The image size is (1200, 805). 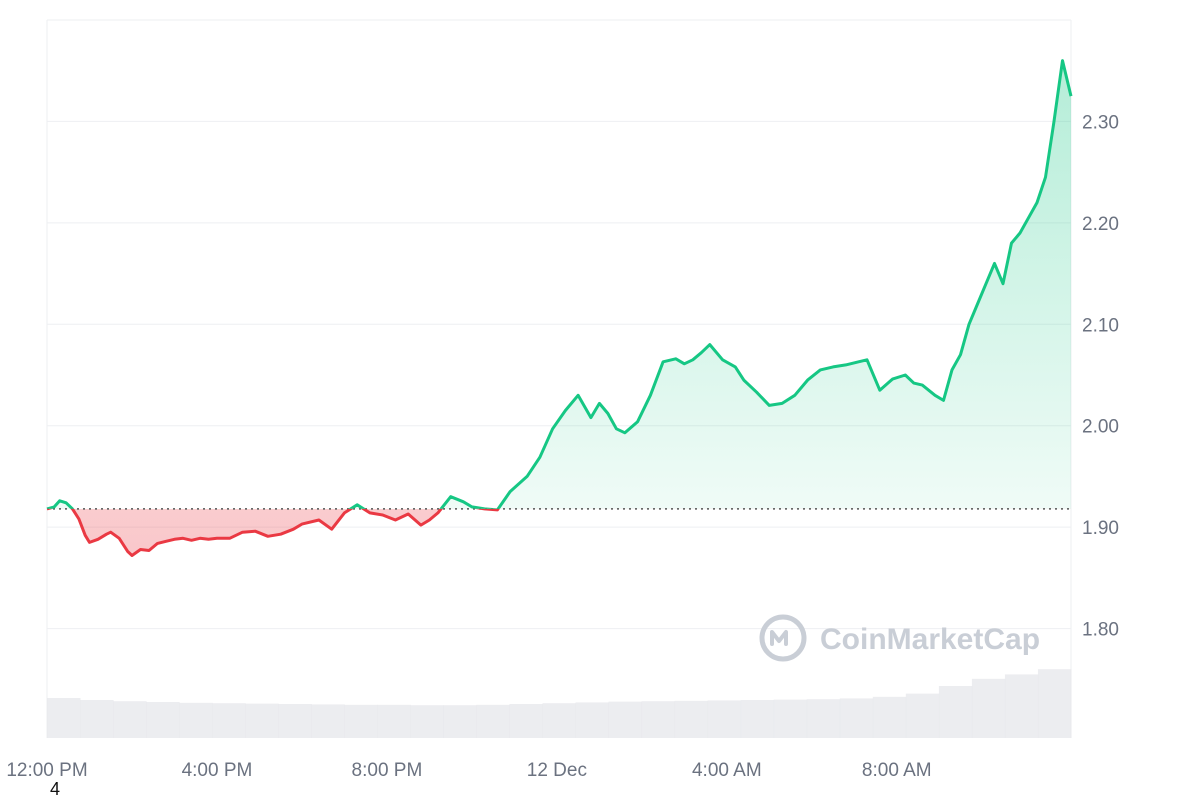 What do you see at coordinates (1100, 630) in the screenshot?
I see `y-tick-label: 1.80` at bounding box center [1100, 630].